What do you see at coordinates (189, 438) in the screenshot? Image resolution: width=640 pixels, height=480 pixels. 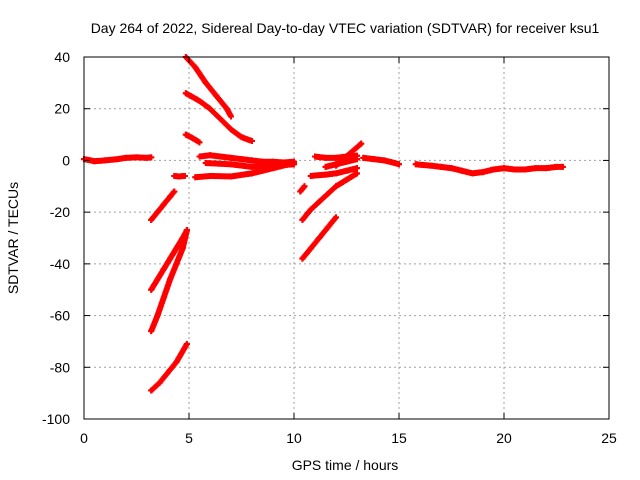 I see `x-tick-label: 5` at bounding box center [189, 438].